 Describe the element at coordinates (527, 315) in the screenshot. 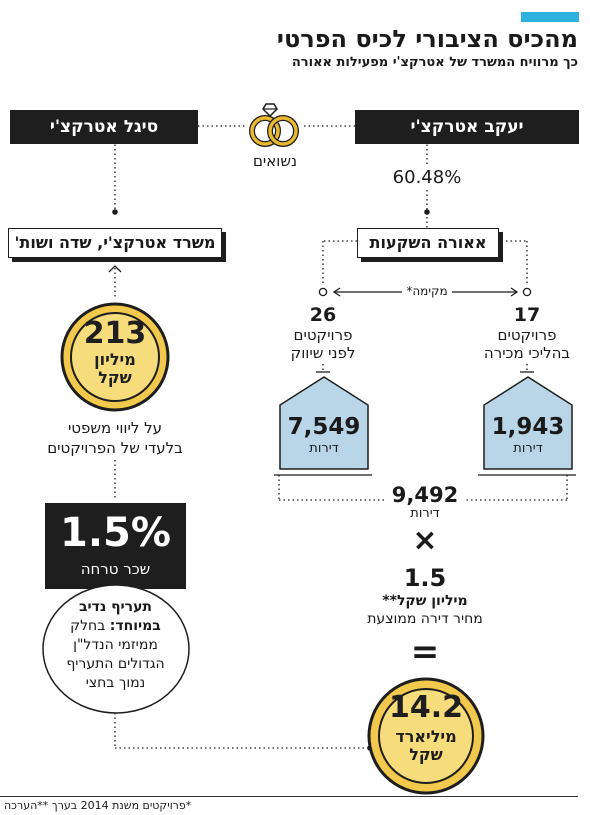

I see `selling-count: 17` at that location.